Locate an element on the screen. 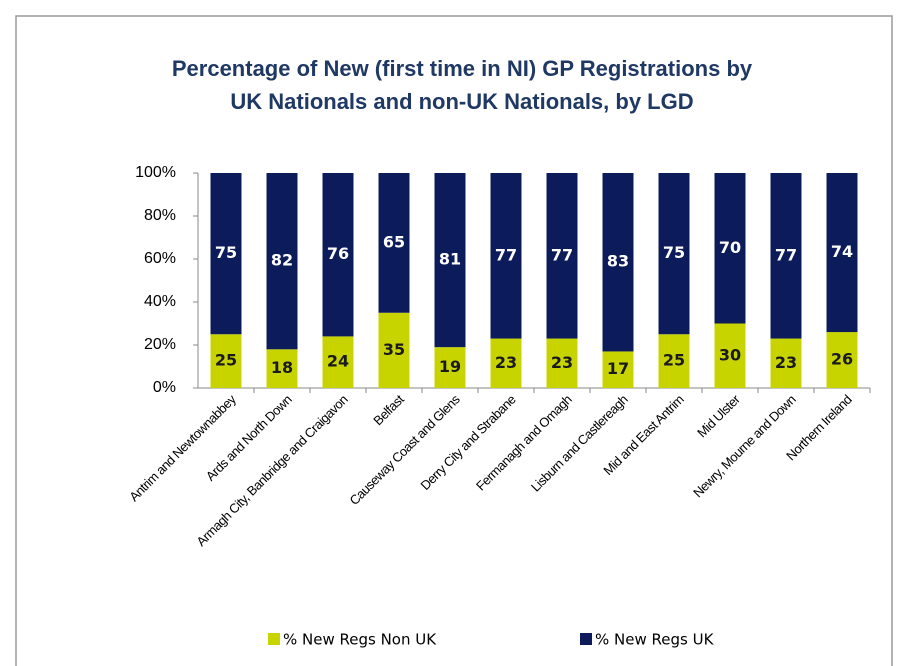 The width and height of the screenshot is (906, 666). data-label: 18 is located at coordinates (282, 367).